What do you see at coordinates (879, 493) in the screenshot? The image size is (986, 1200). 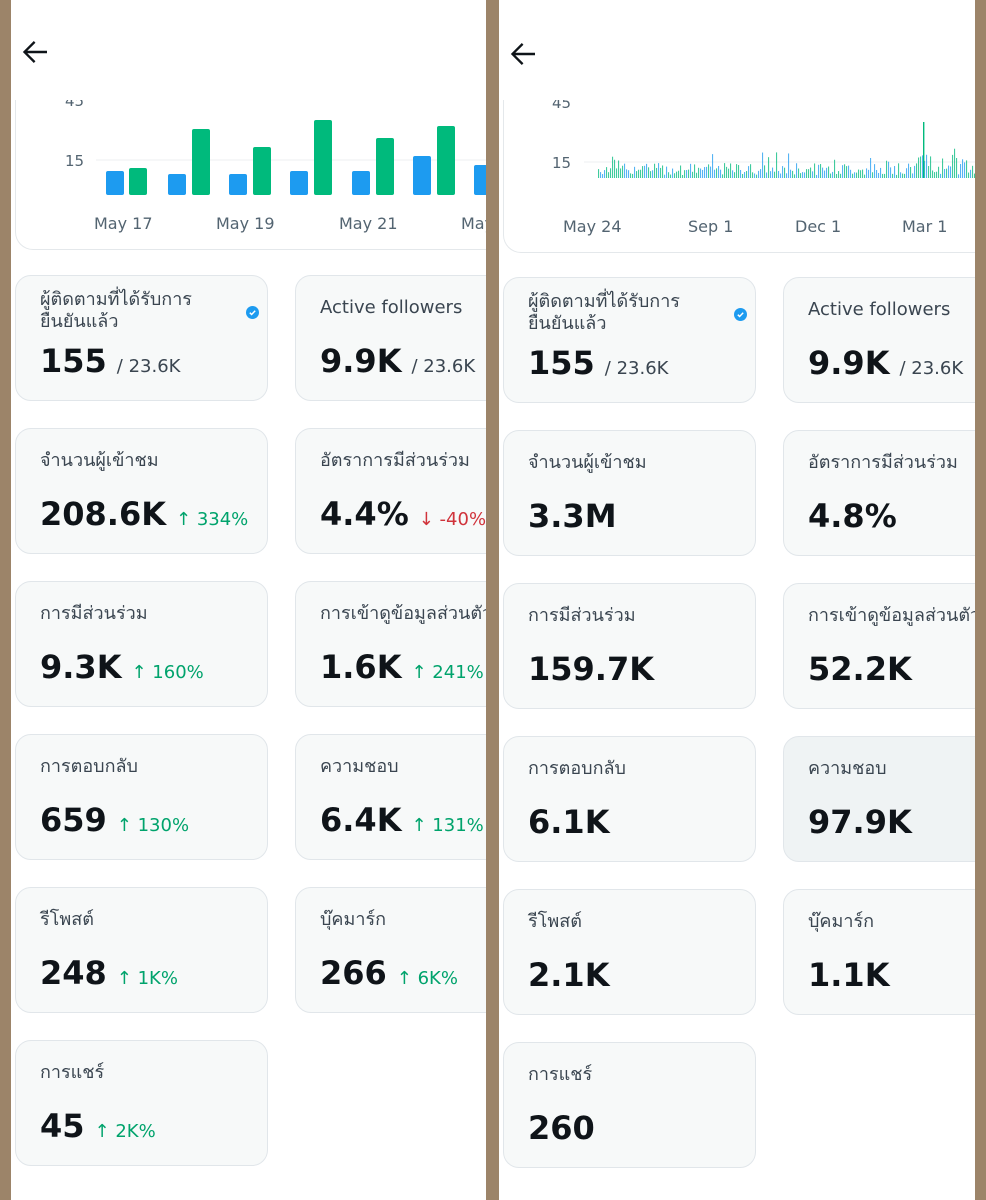 I see `stat-card: อัตราการมีส่วนร่วม 4.8%` at bounding box center [879, 493].